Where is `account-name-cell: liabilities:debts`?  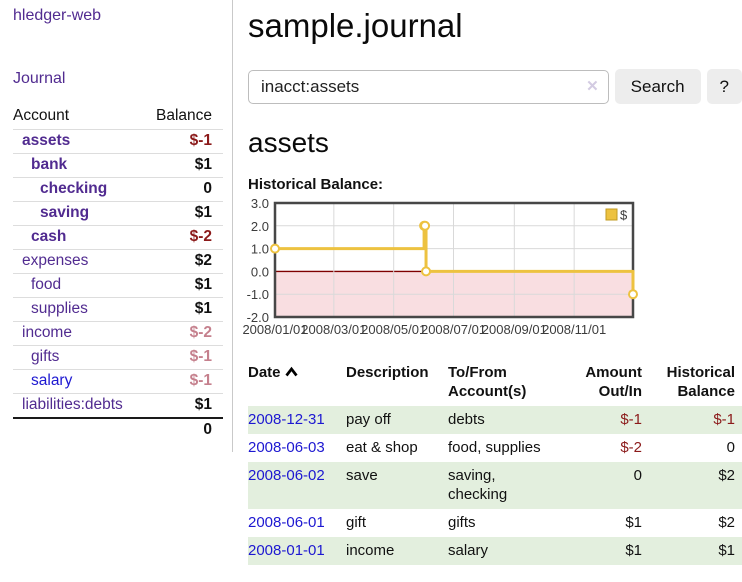
account-name-cell: liabilities:debts is located at coordinates (78, 405).